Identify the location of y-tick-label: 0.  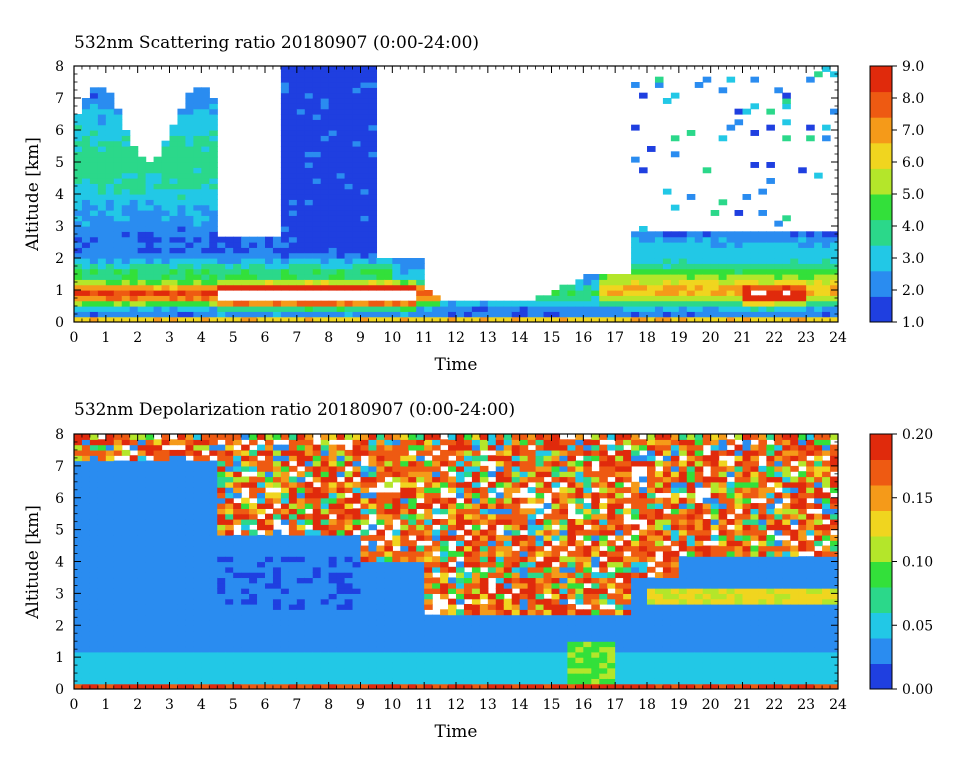
(59, 323).